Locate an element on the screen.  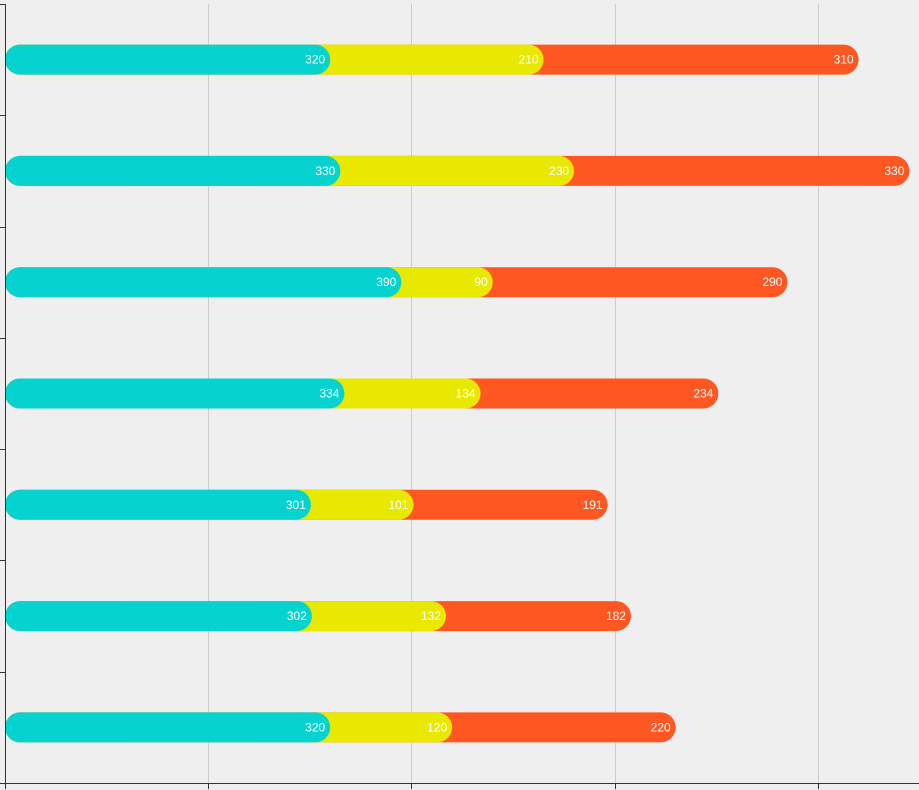
data-label-2-row-5: 101 is located at coordinates (398, 505).